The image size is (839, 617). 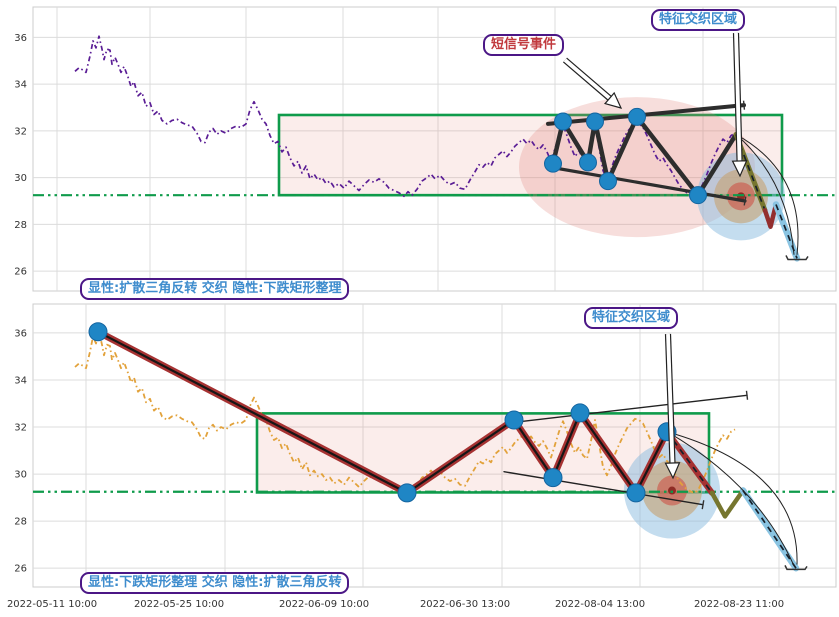 I want to click on x-tick-label: 2022-06-30 13:00, so click(x=465, y=604).